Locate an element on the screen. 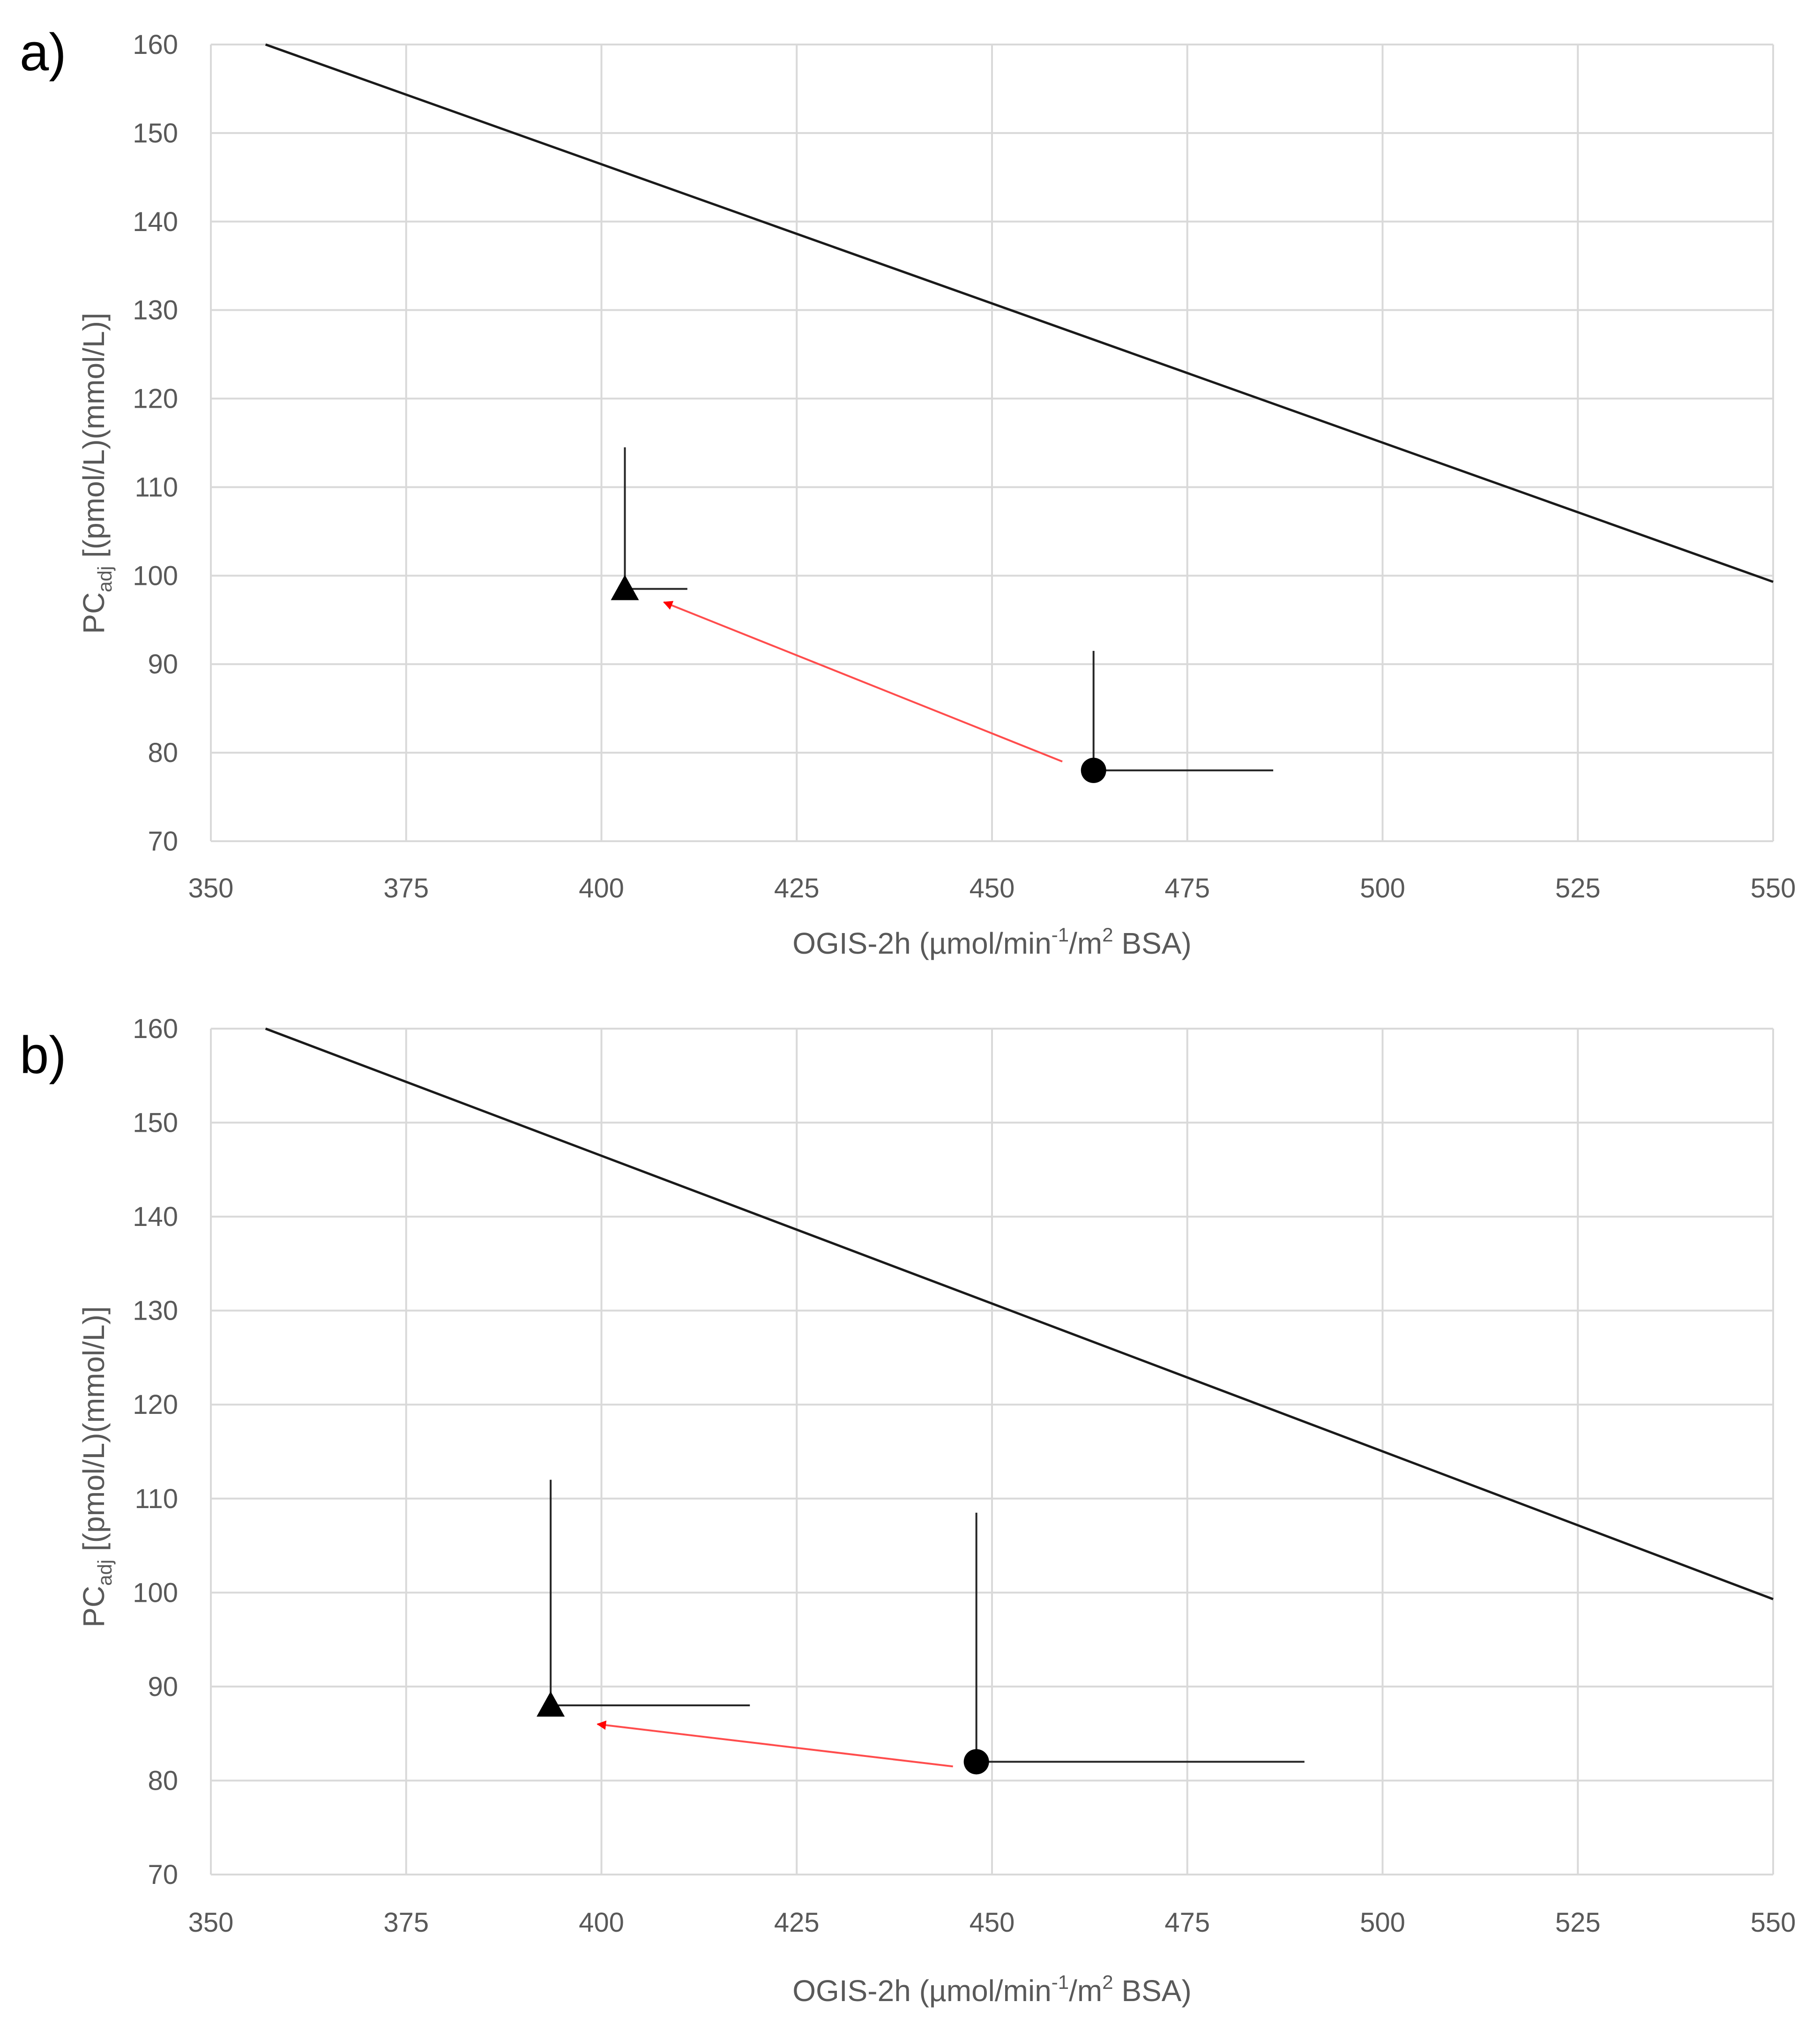 The height and width of the screenshot is (2017, 1820). panel-label: a) is located at coordinates (43, 52).